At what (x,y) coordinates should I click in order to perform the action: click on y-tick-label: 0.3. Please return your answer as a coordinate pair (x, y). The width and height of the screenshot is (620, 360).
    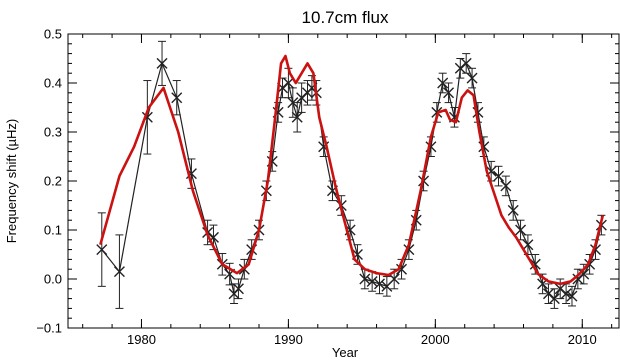
    Looking at the image, I should click on (53, 132).